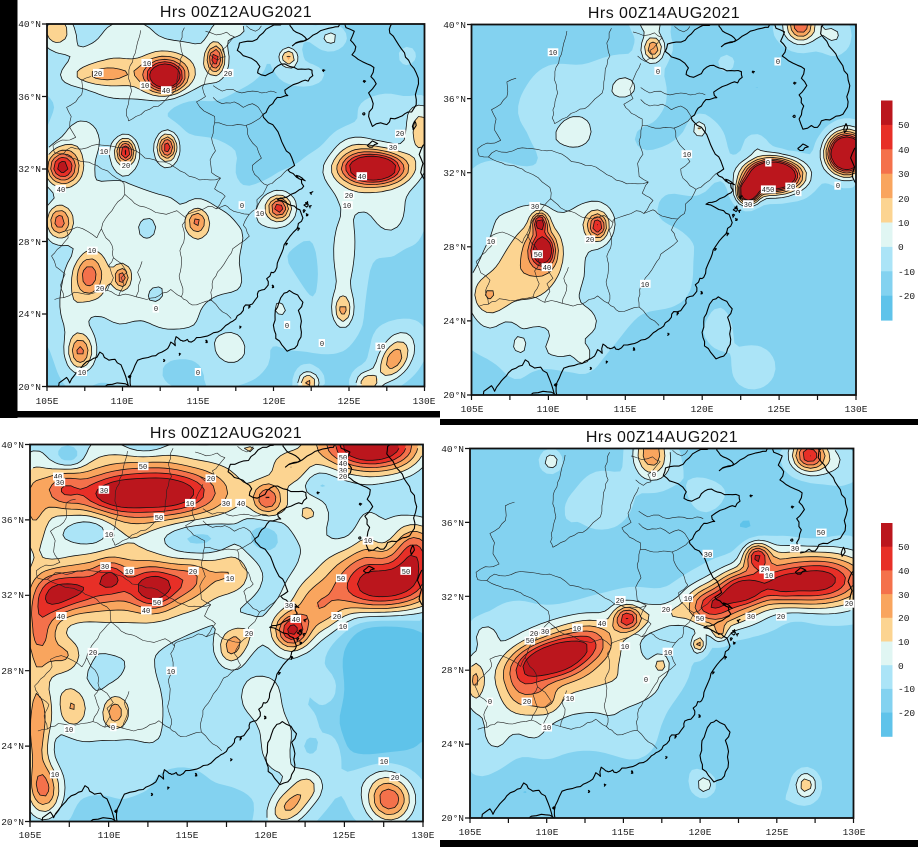 The image size is (918, 847). Describe the element at coordinates (47, 401) in the screenshot. I see `svg-text: 105E` at that location.